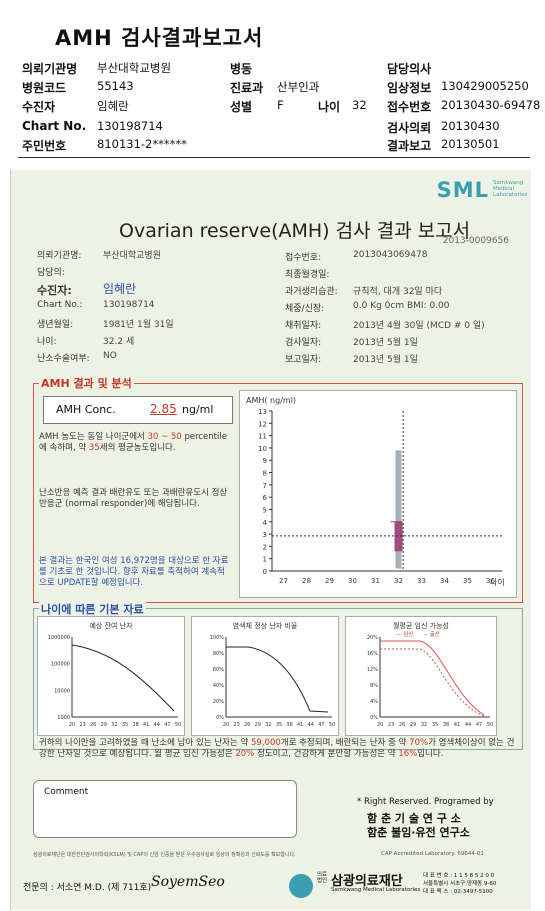  Describe the element at coordinates (241, 107) in the screenshot. I see `label-sex: 성별` at that location.